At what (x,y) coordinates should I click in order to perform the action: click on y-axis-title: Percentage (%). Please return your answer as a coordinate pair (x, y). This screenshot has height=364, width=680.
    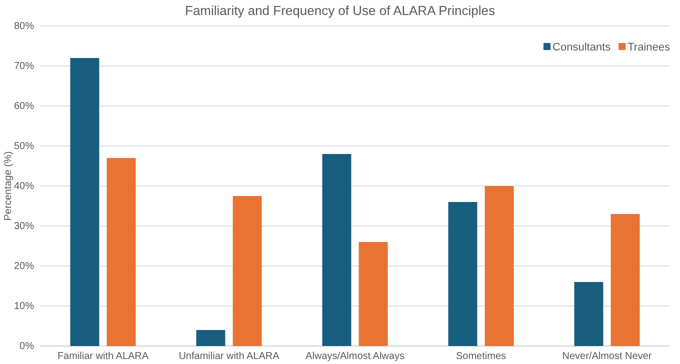
    Looking at the image, I should click on (8, 186).